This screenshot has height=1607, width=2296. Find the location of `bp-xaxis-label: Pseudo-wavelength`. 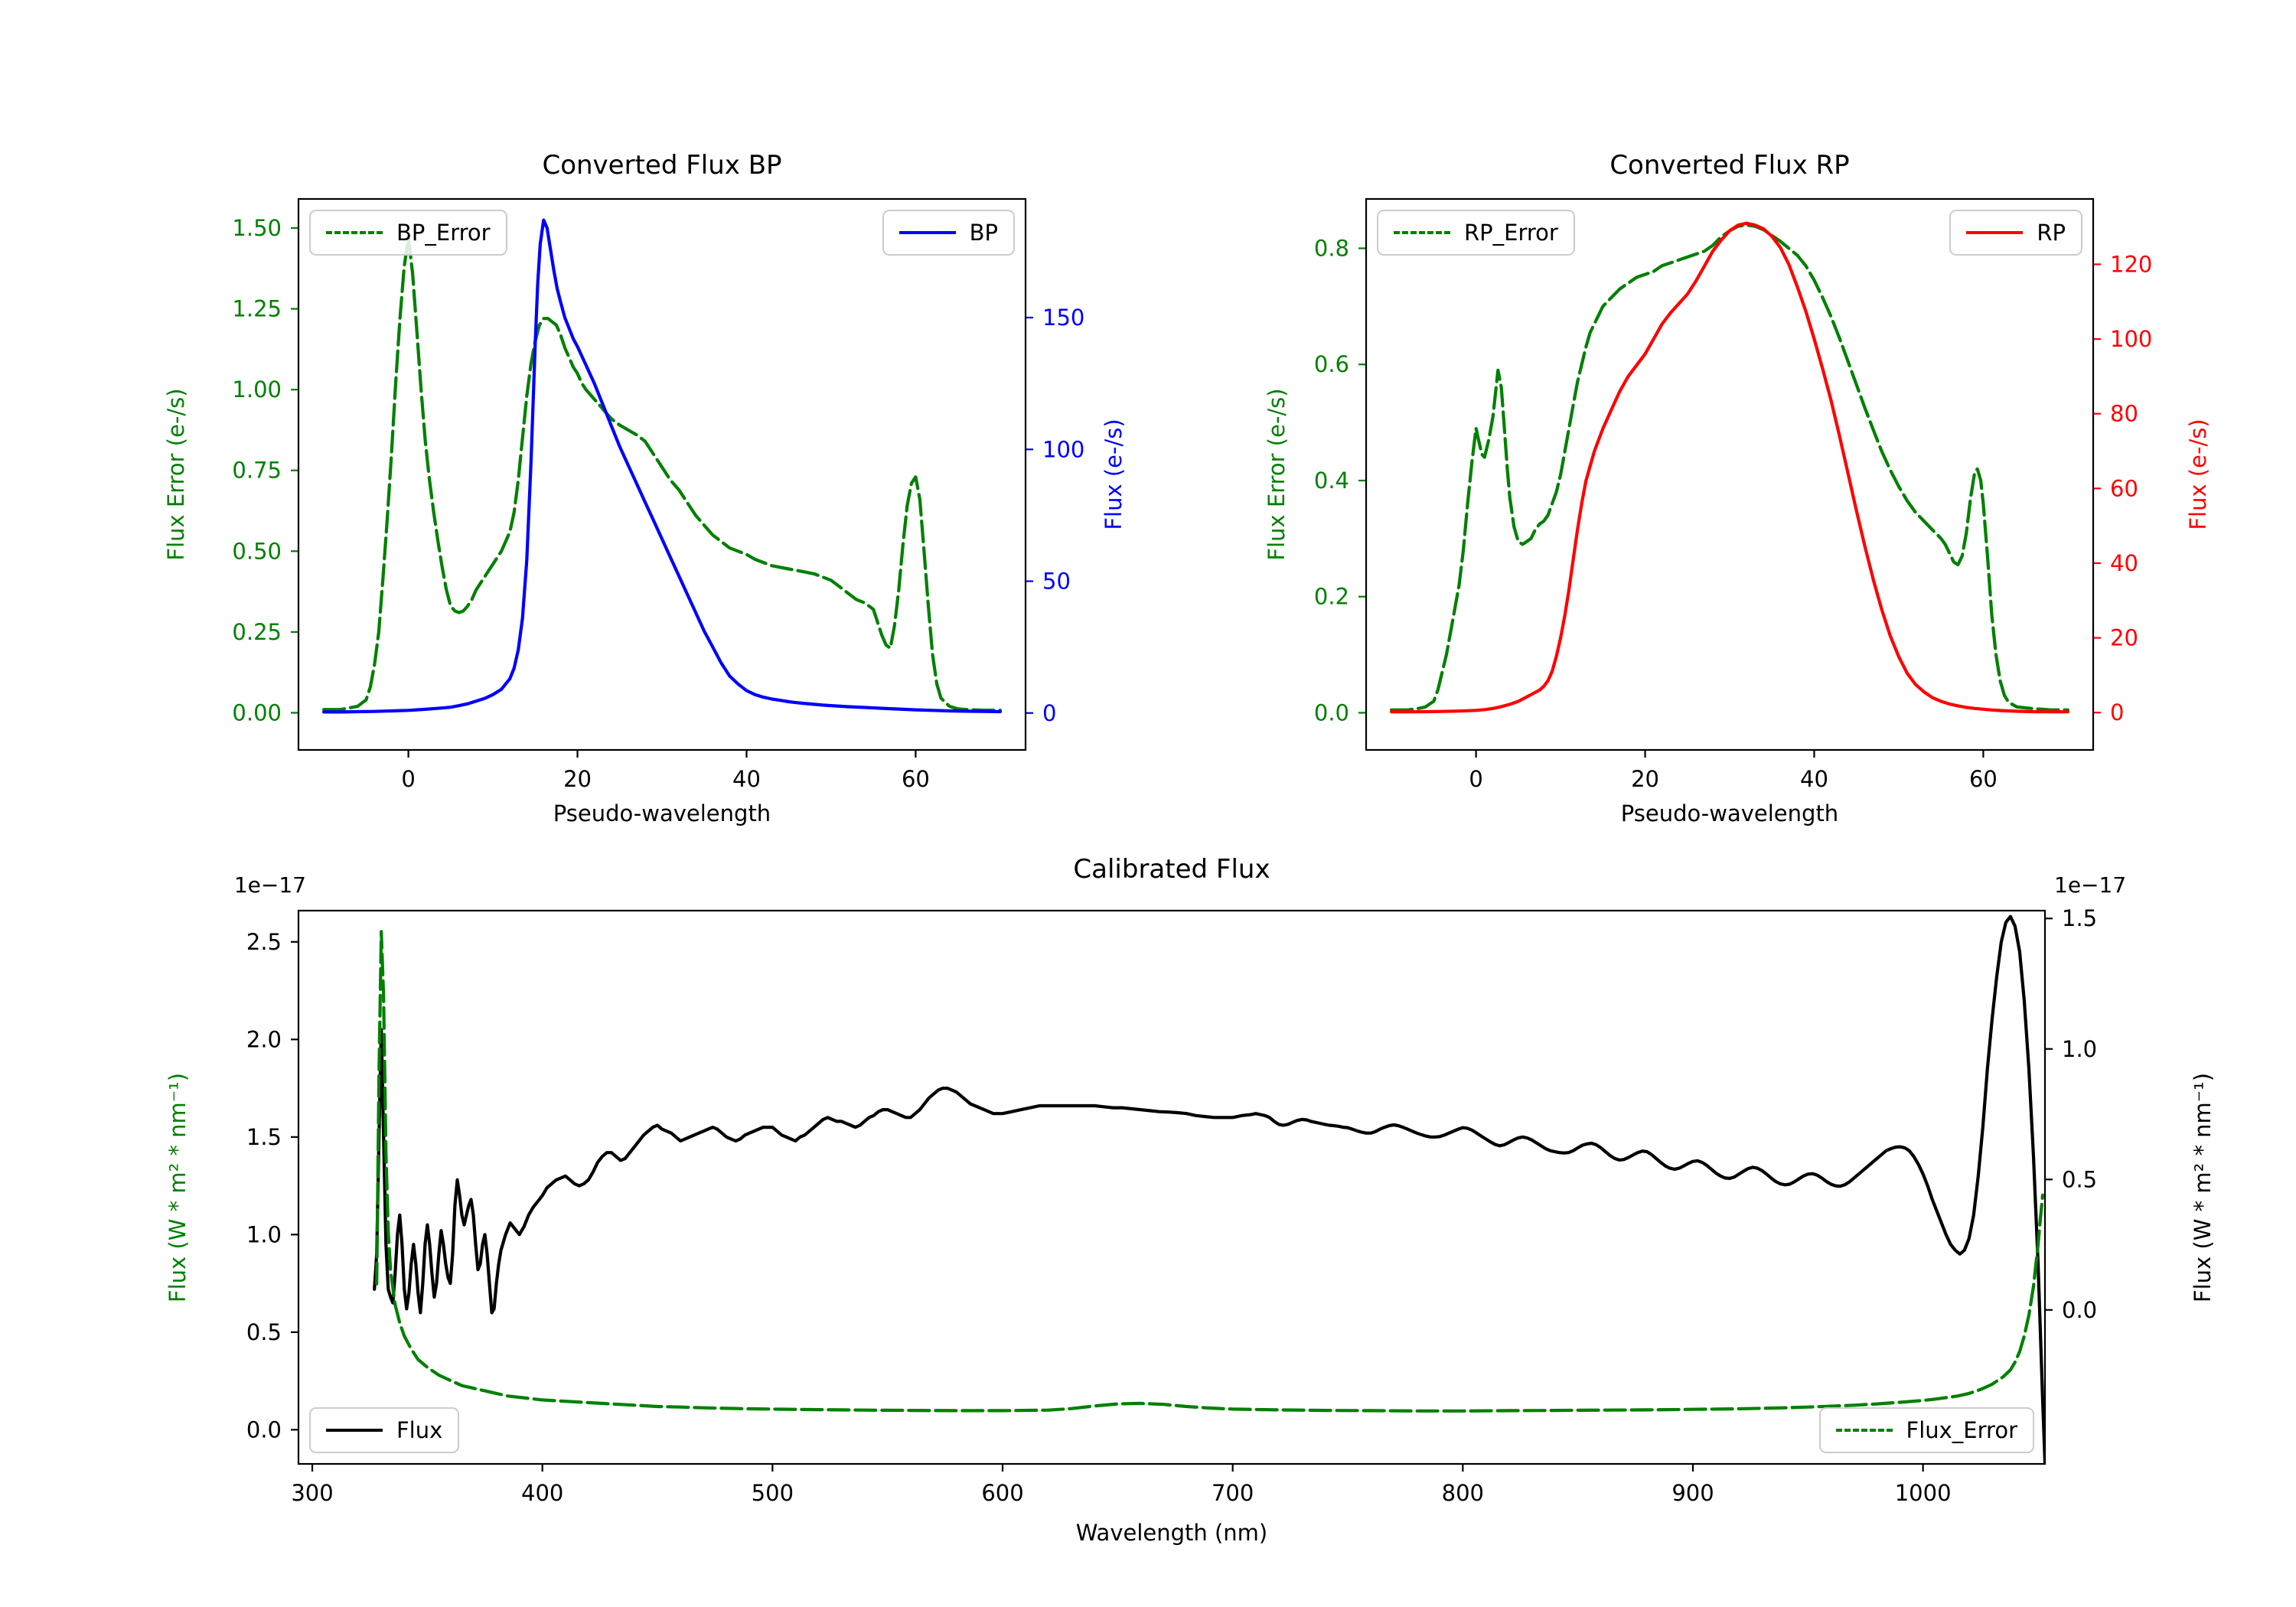

bp-xaxis-label: Pseudo-wavelength is located at coordinates (662, 813).